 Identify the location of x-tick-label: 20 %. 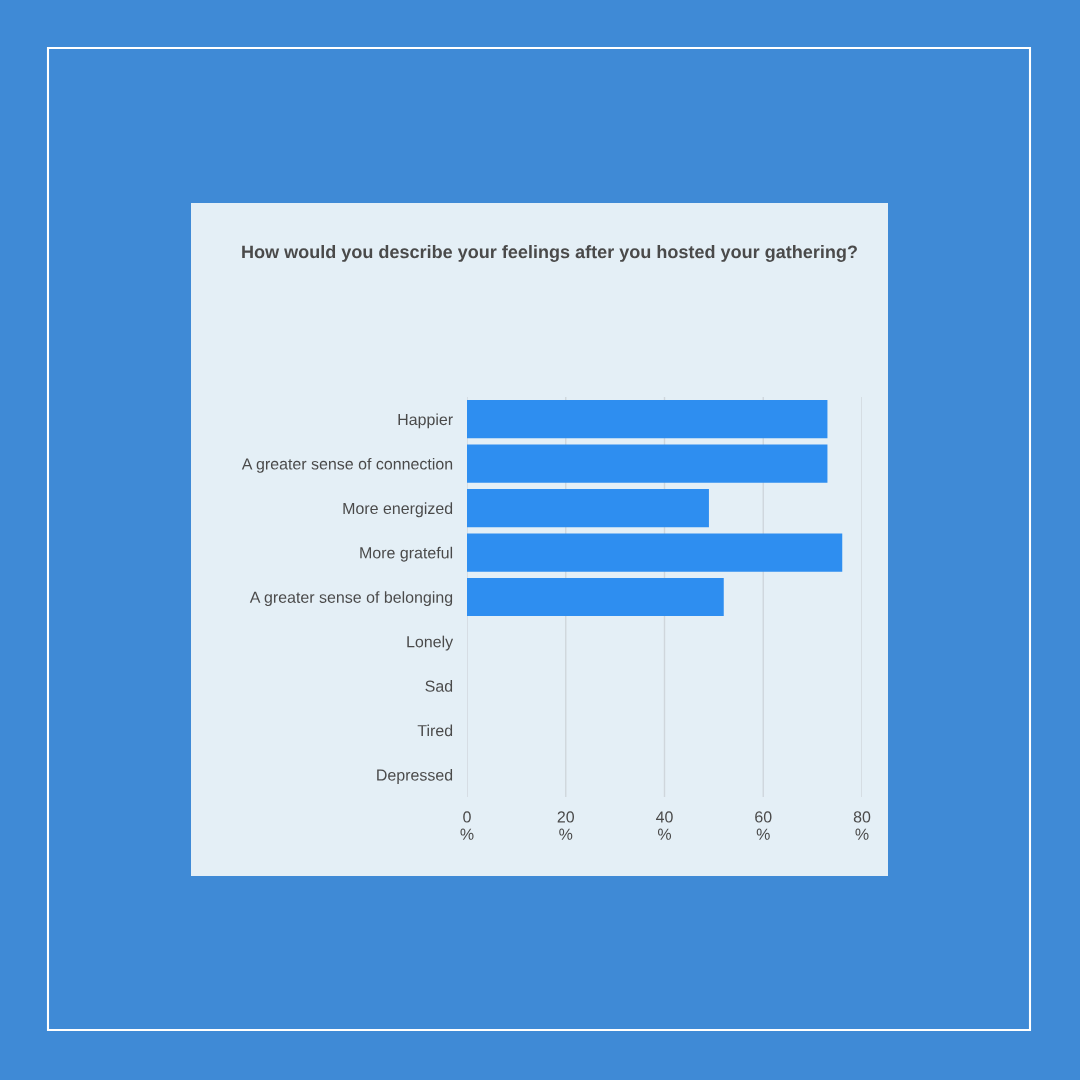
(566, 825).